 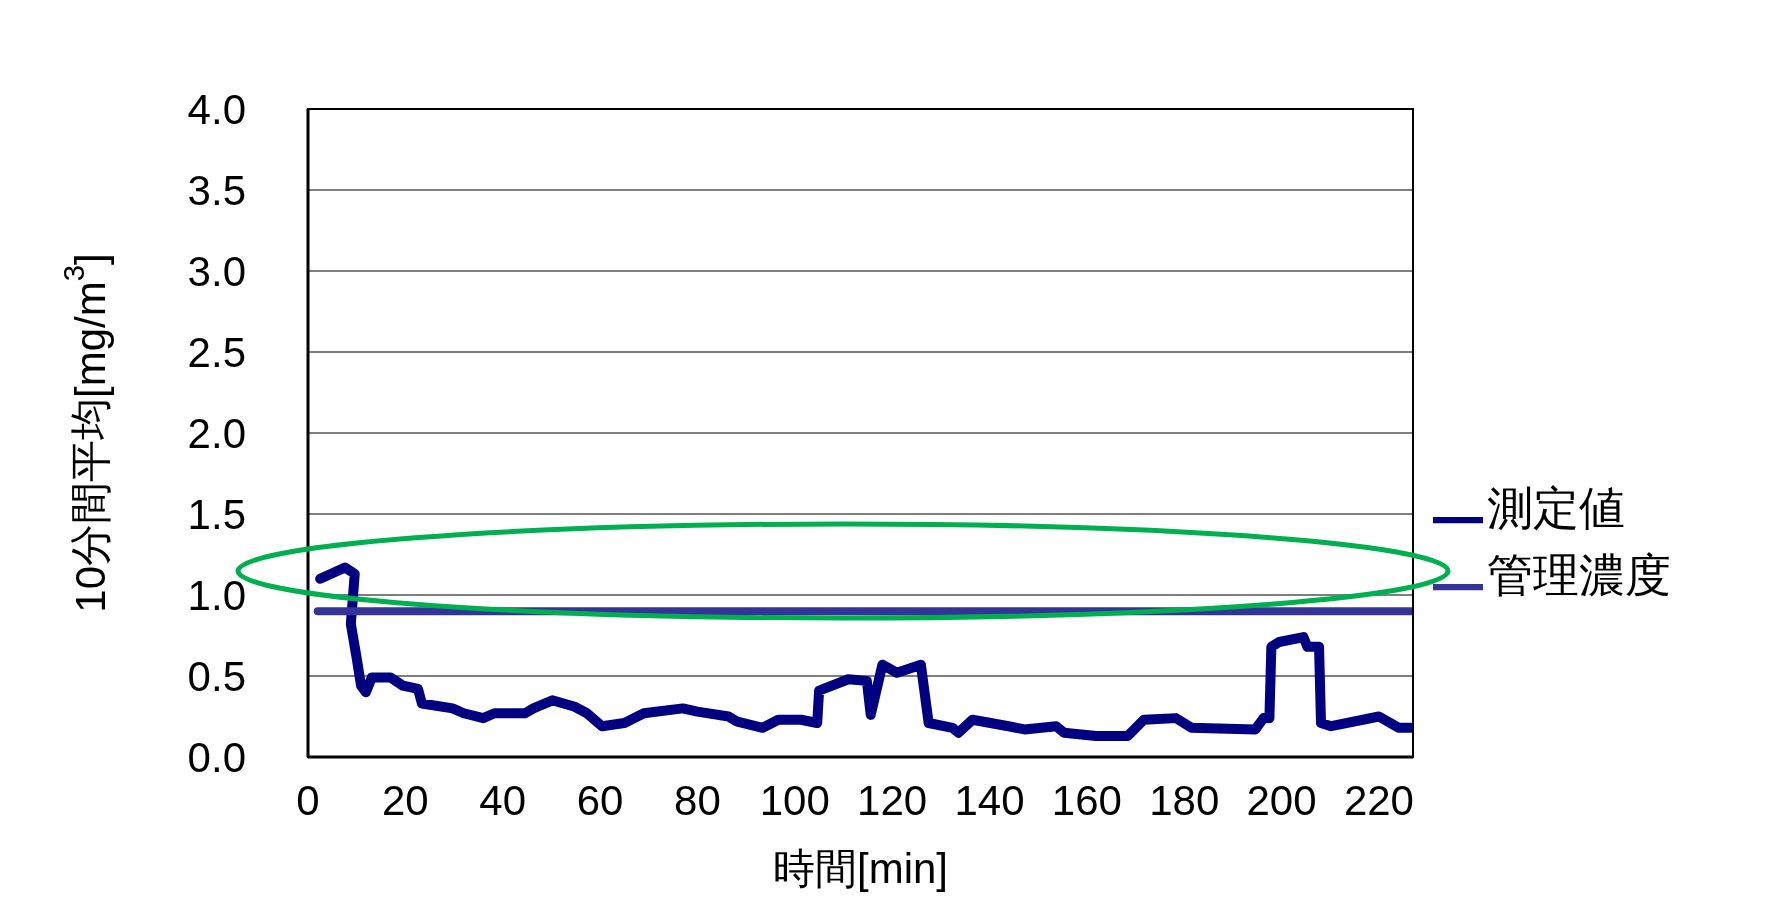 What do you see at coordinates (216, 352) in the screenshot?
I see `y-tick-label: 2.5` at bounding box center [216, 352].